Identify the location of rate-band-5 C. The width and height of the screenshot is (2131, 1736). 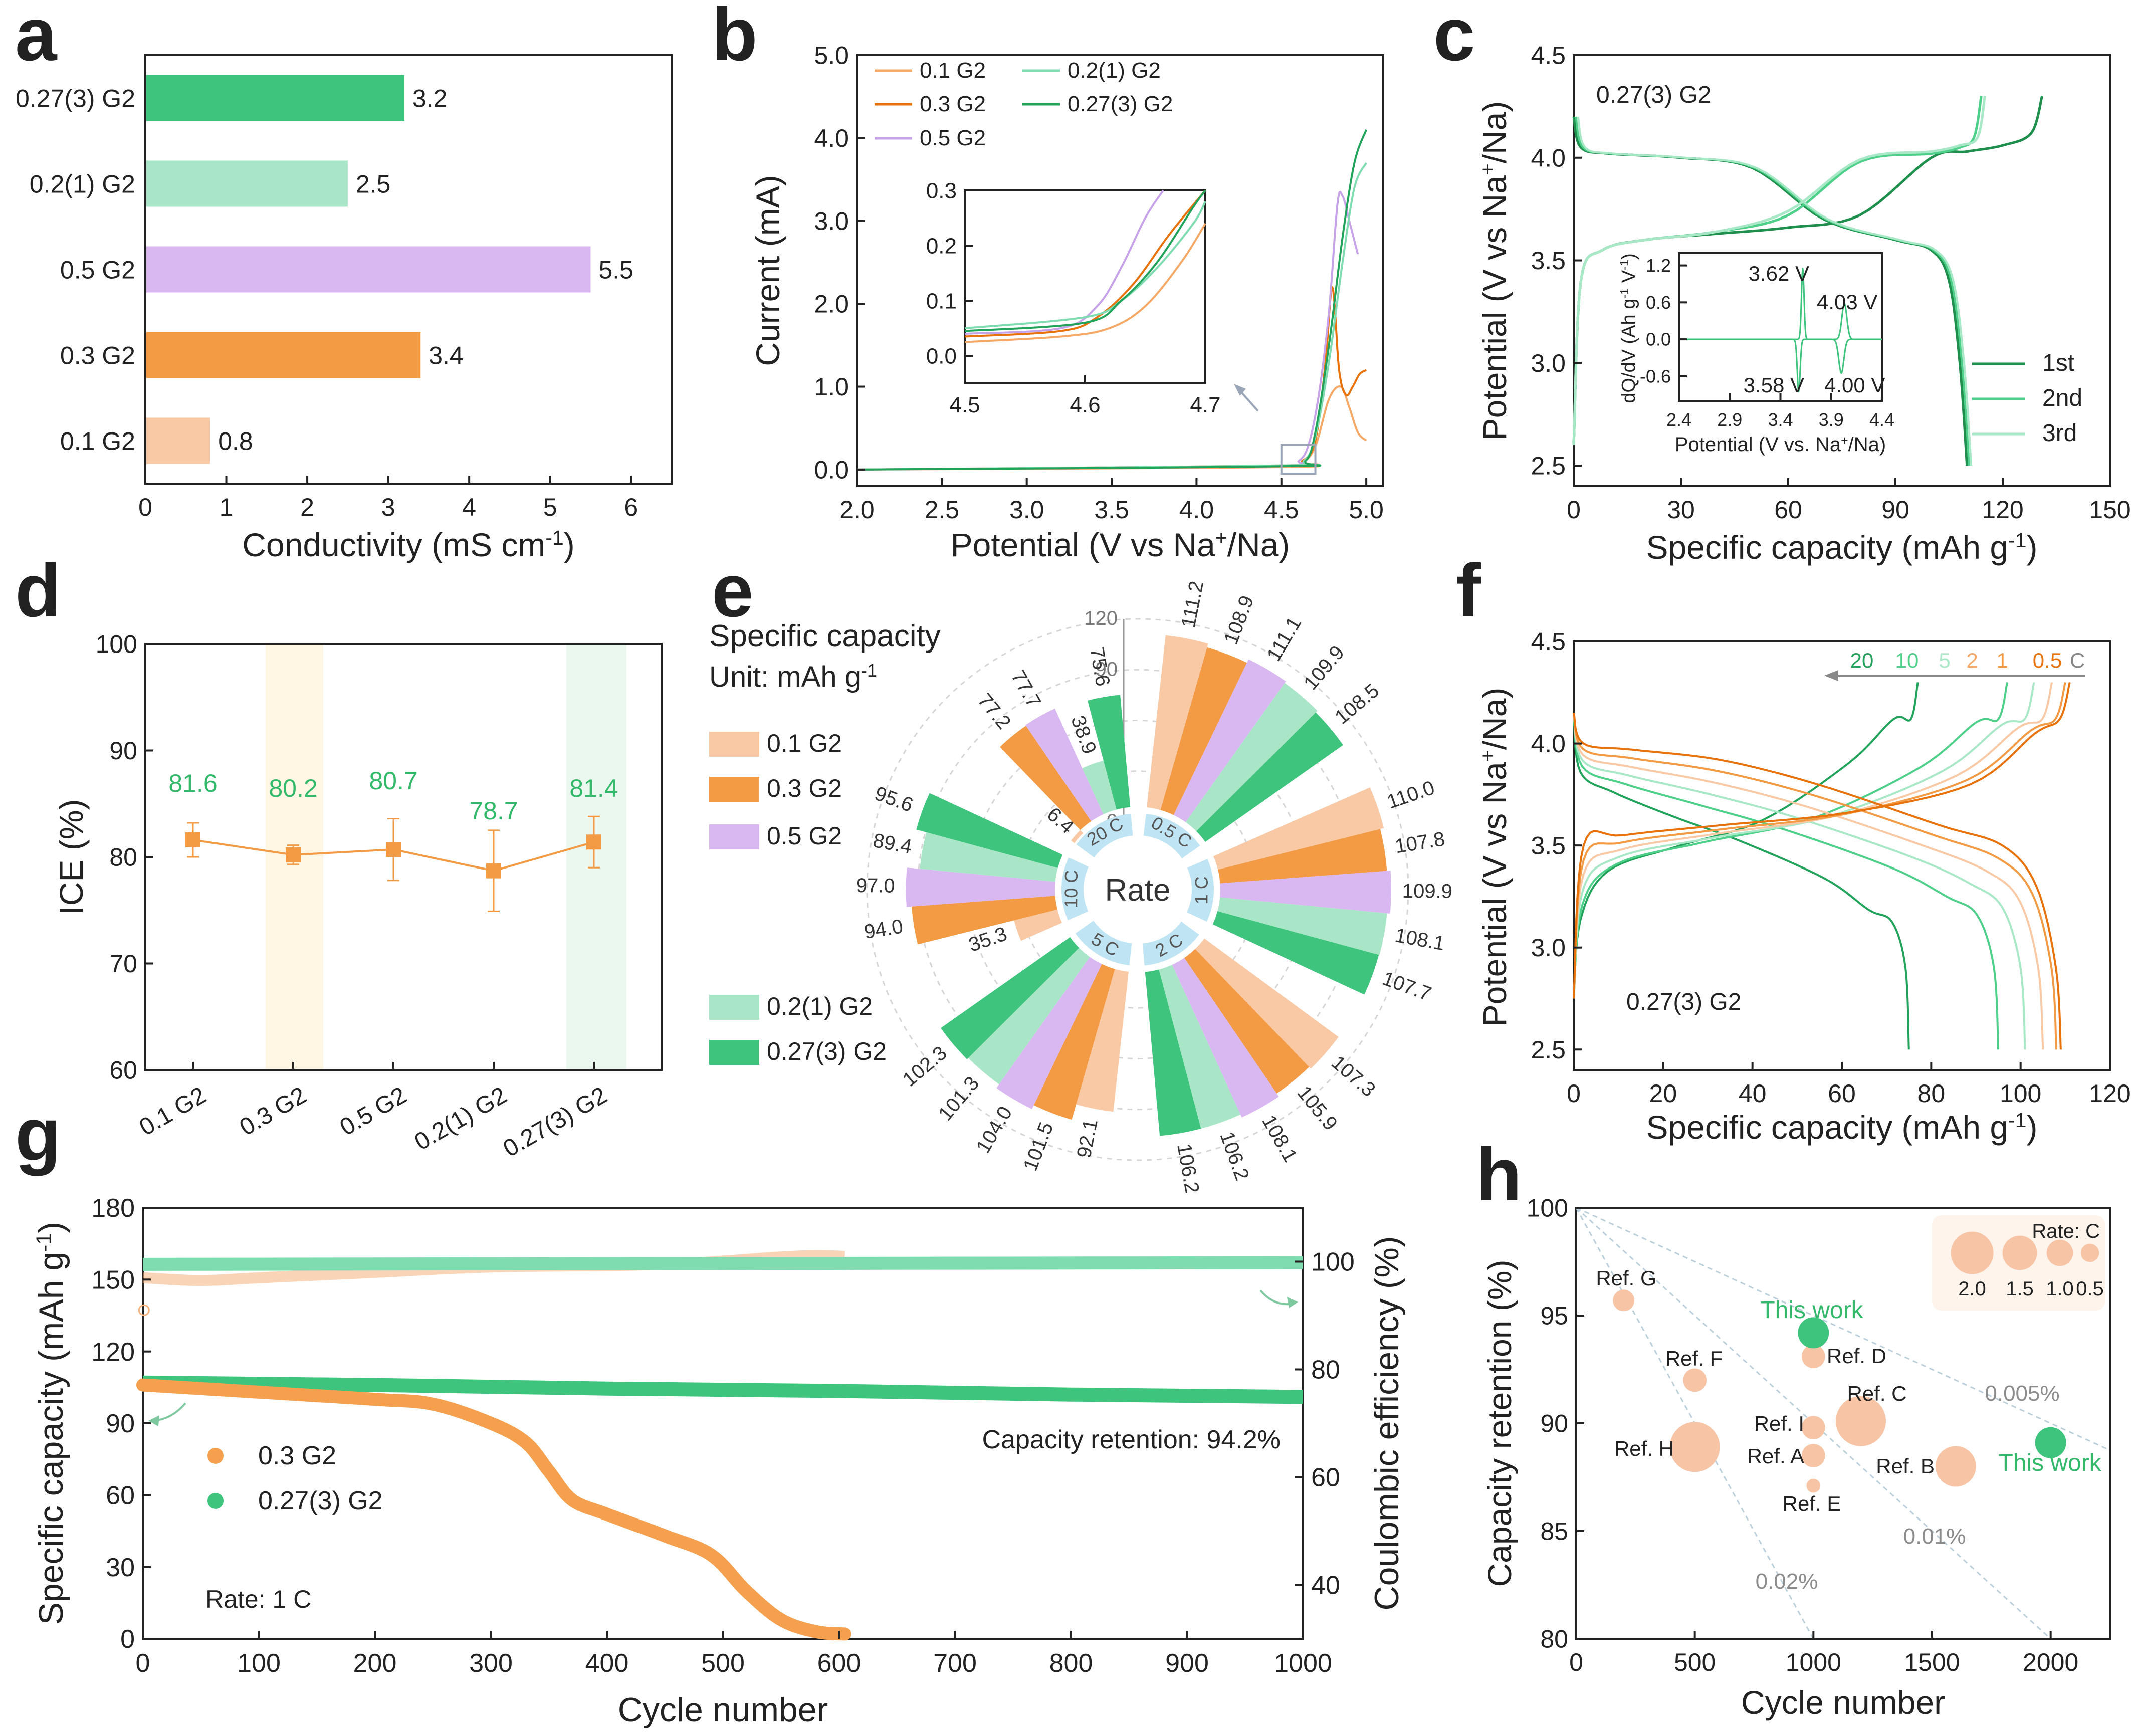
(1103, 944).